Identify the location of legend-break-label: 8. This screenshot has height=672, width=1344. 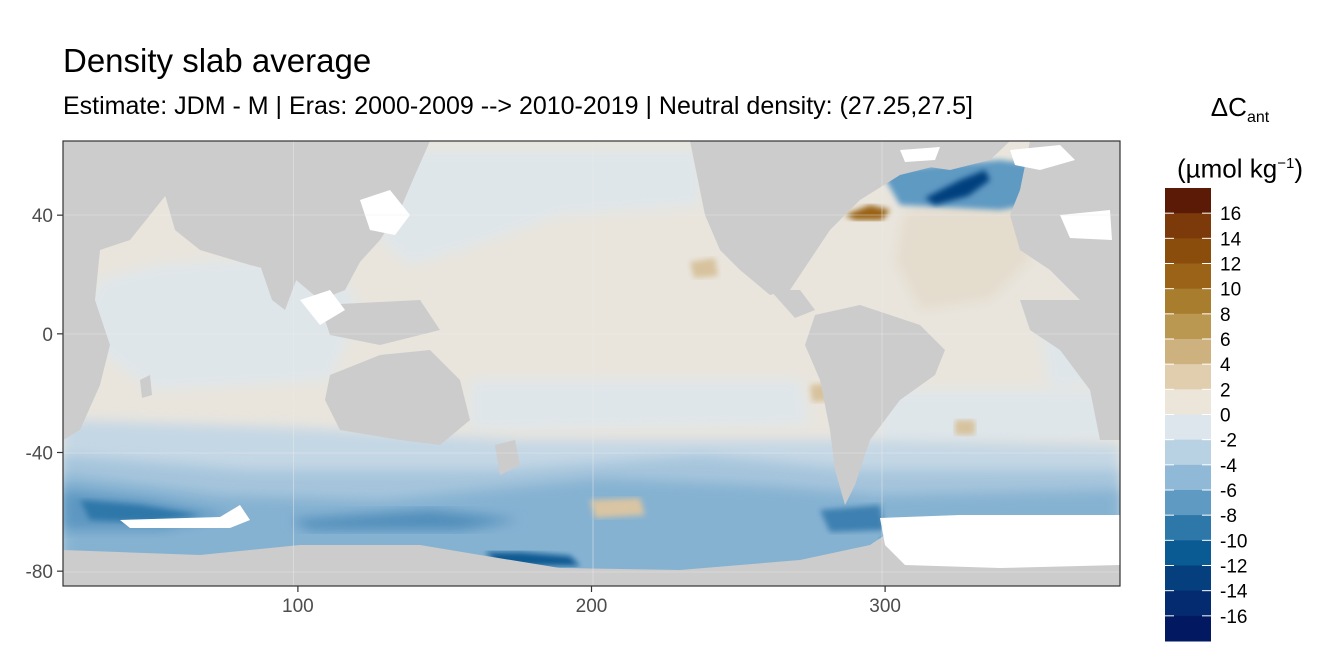
(1225, 315).